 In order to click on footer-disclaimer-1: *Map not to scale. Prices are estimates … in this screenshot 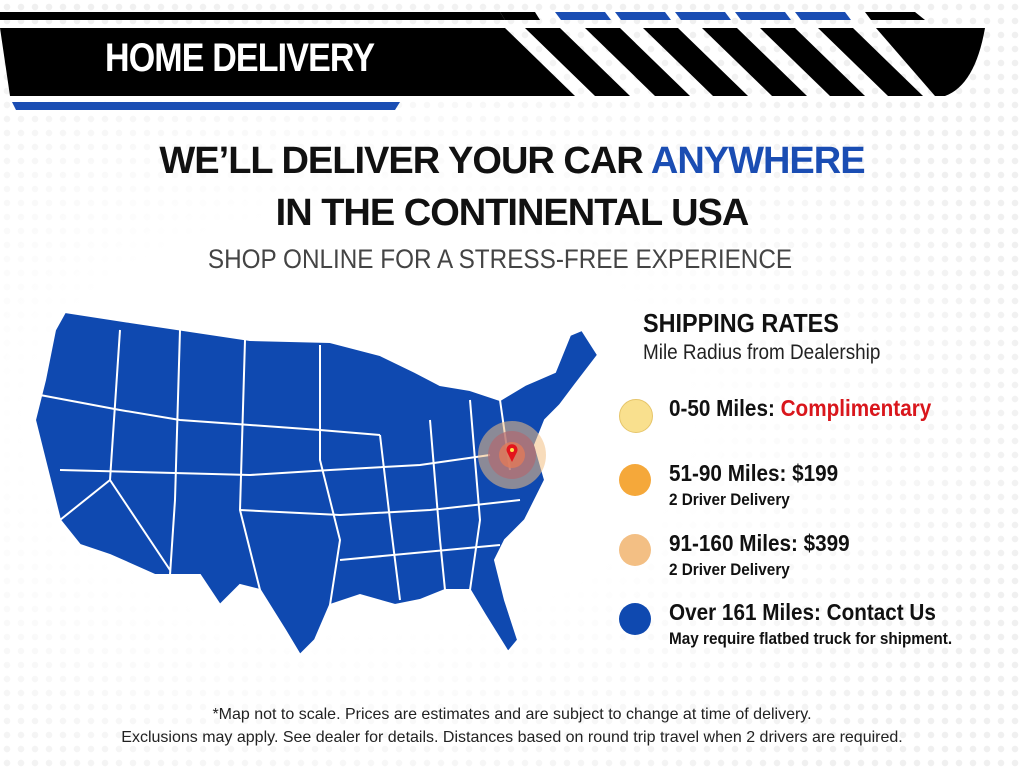, I will do `click(512, 714)`.